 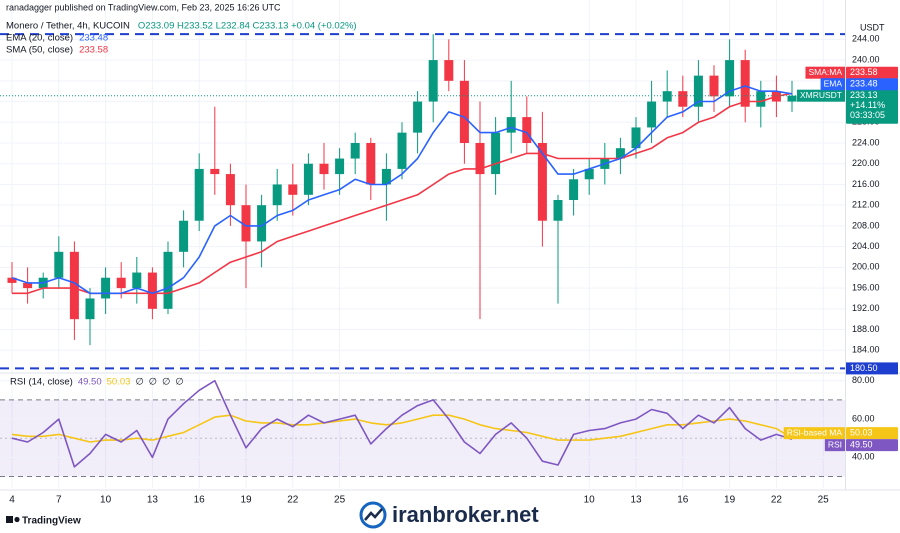 I want to click on rsi-legend: RSI (14, close), so click(x=41, y=382).